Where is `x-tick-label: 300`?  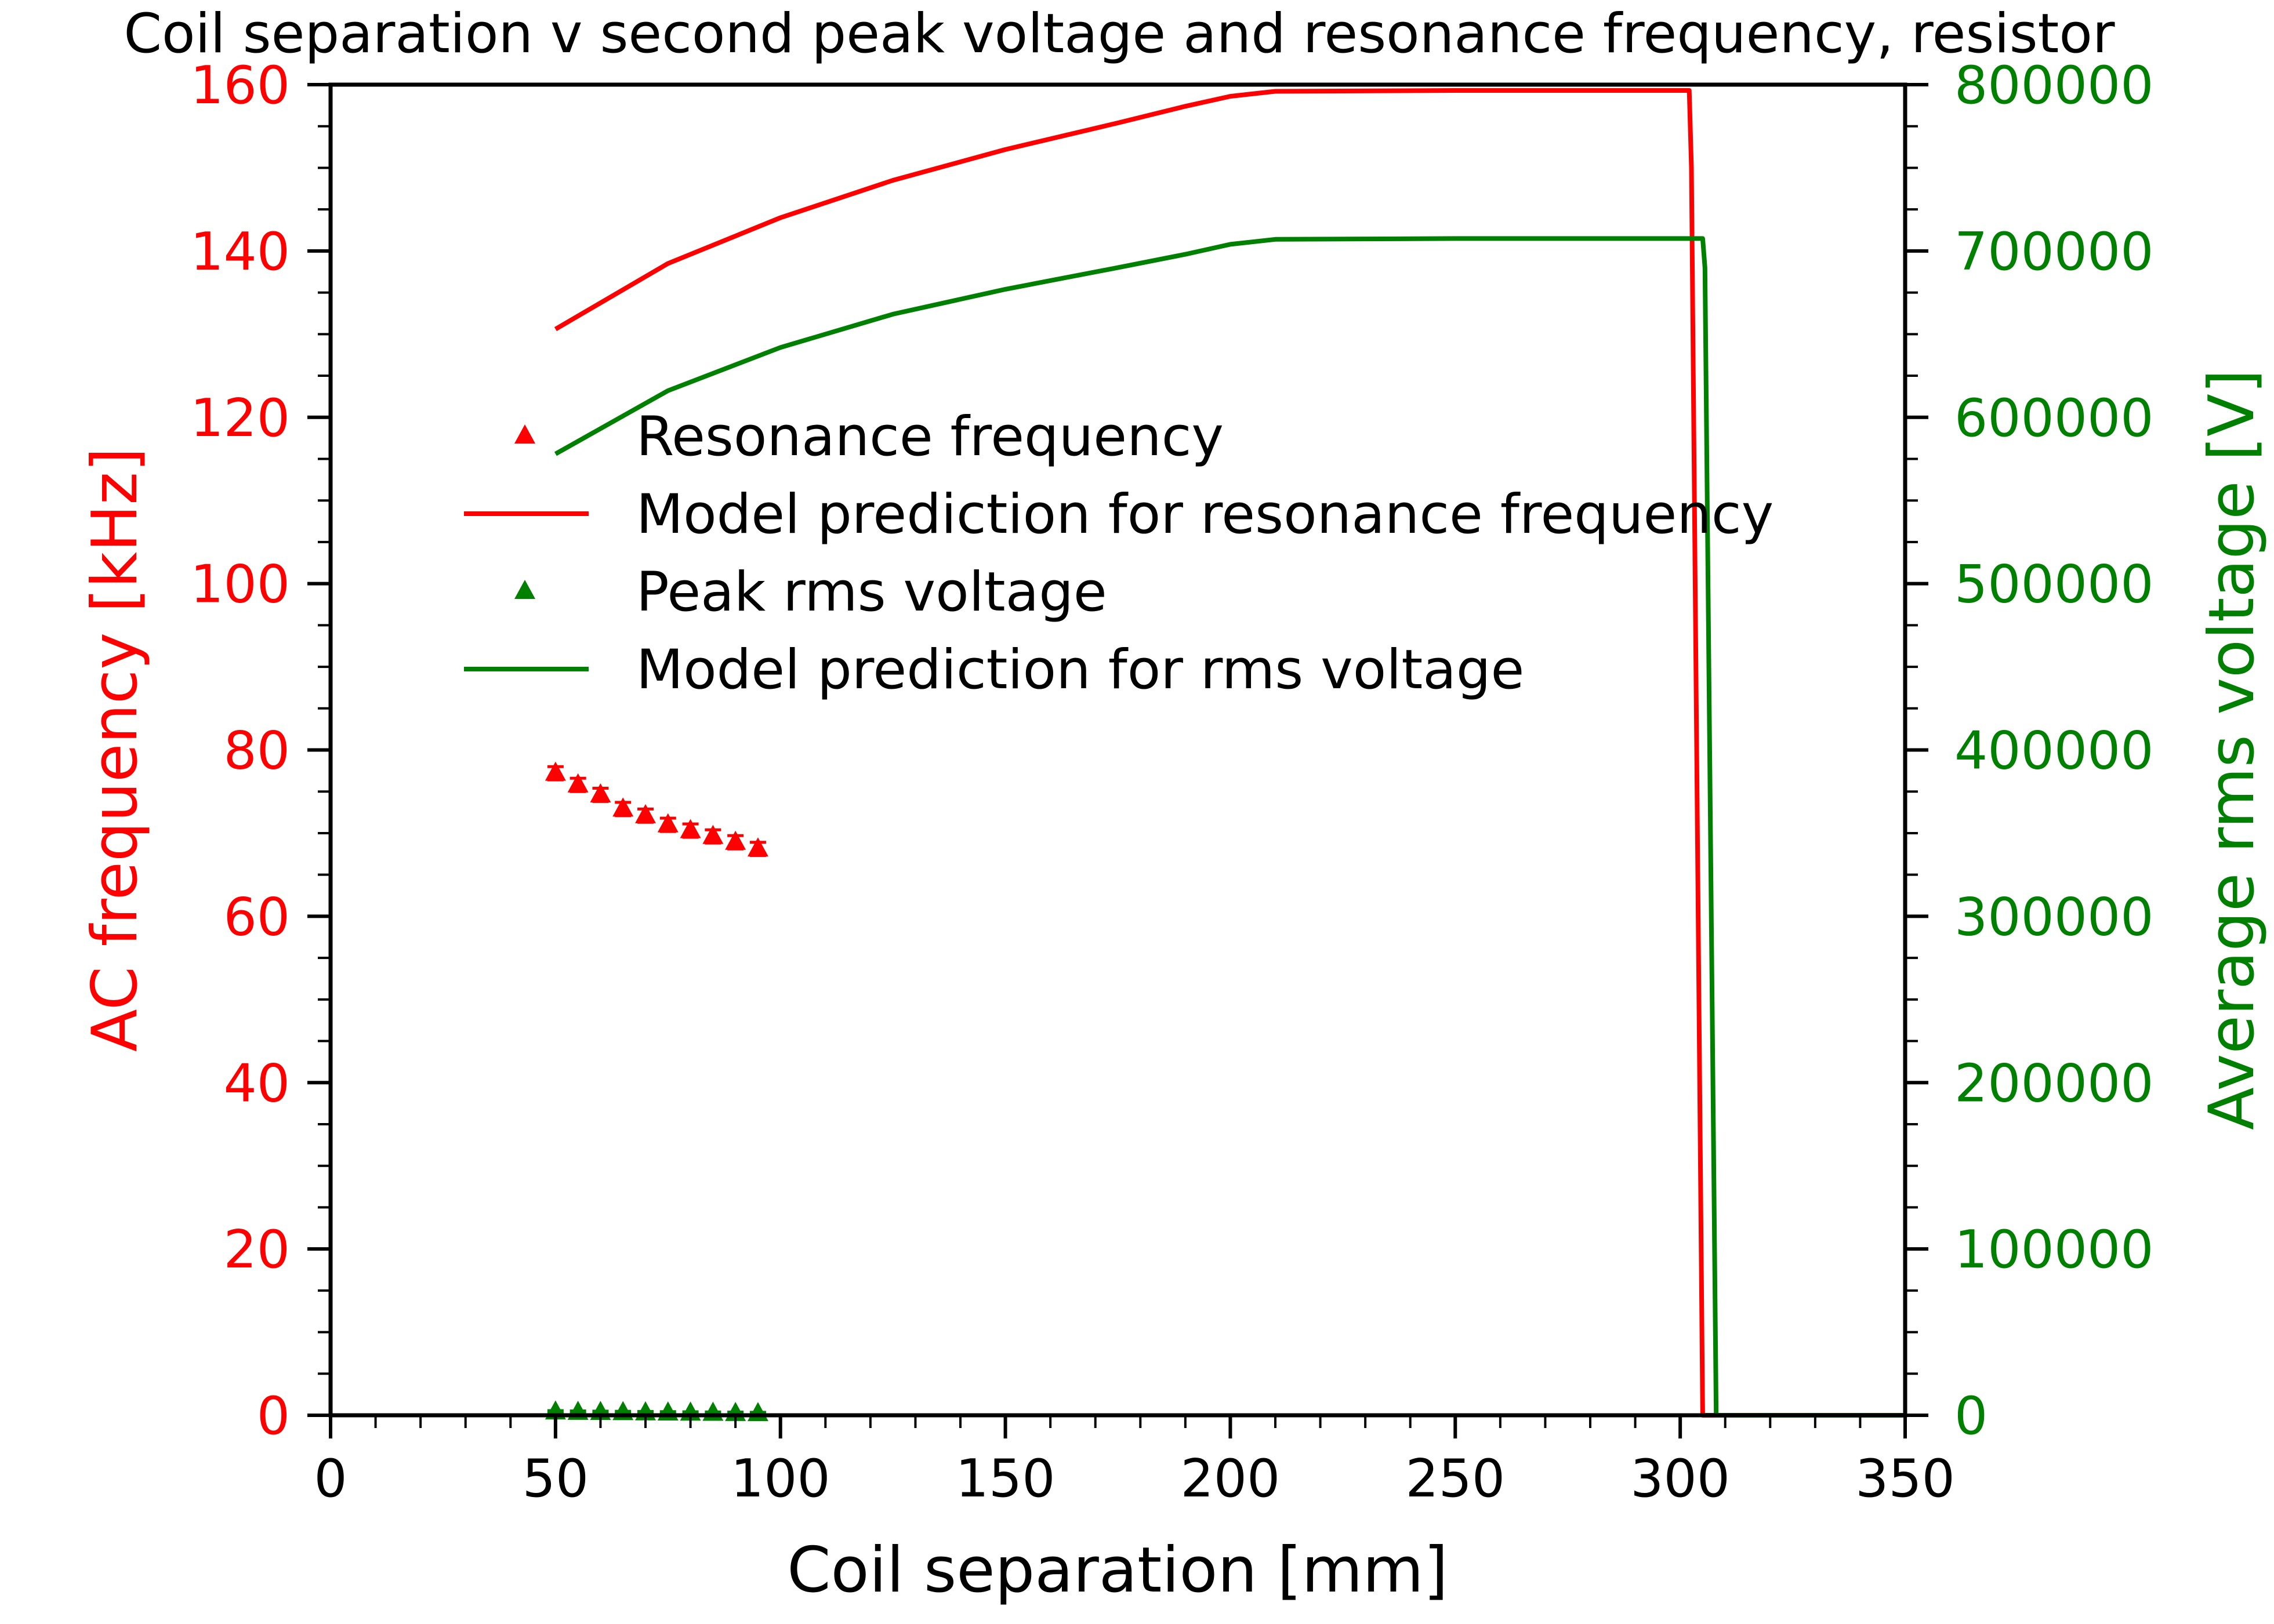 x-tick-label: 300 is located at coordinates (1680, 1478).